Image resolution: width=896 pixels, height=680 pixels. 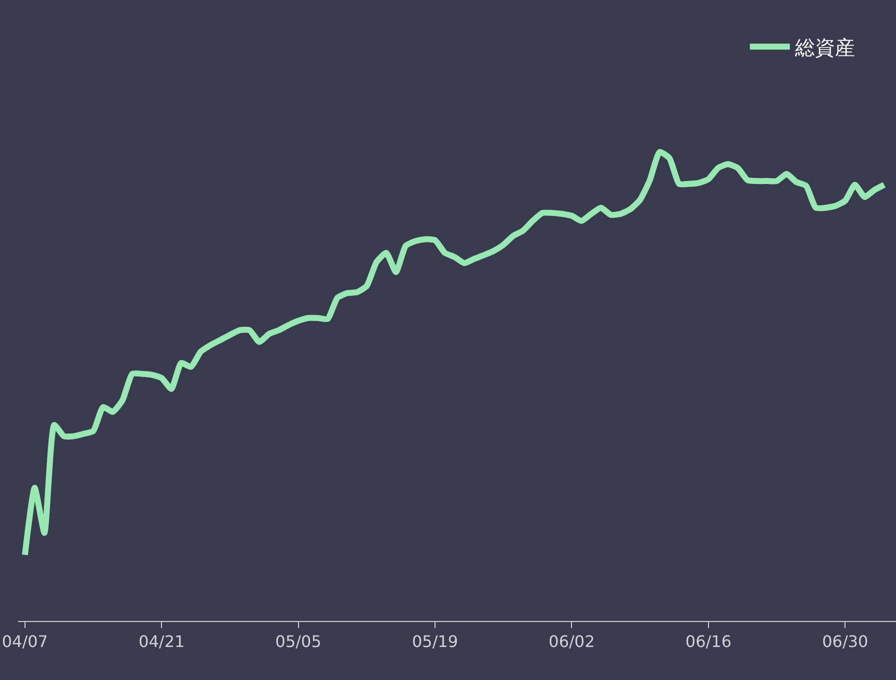 I want to click on x-tick-label: 05/19, so click(x=435, y=642).